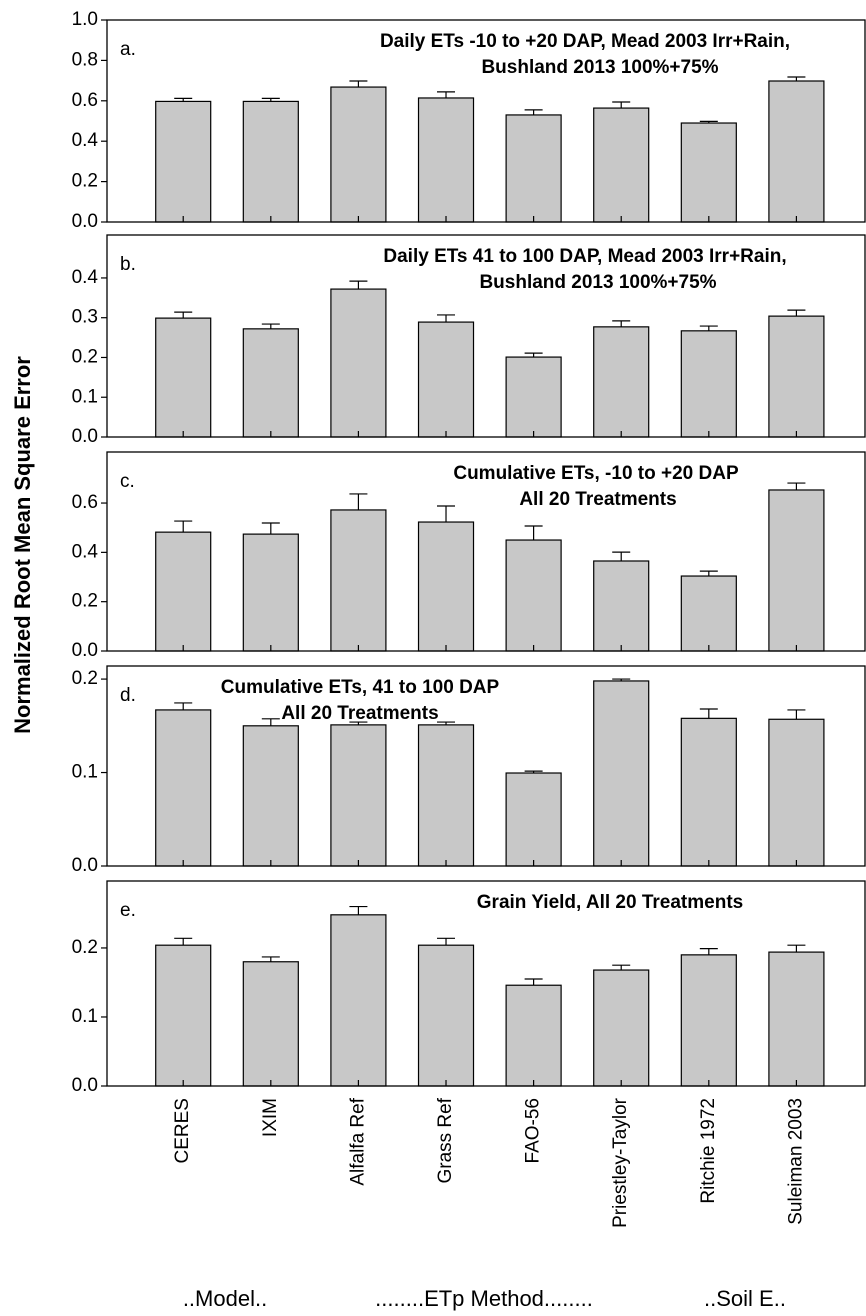 The height and width of the screenshot is (1316, 866). I want to click on x-tick-label: Priestley-Taylor, so click(620, 1162).